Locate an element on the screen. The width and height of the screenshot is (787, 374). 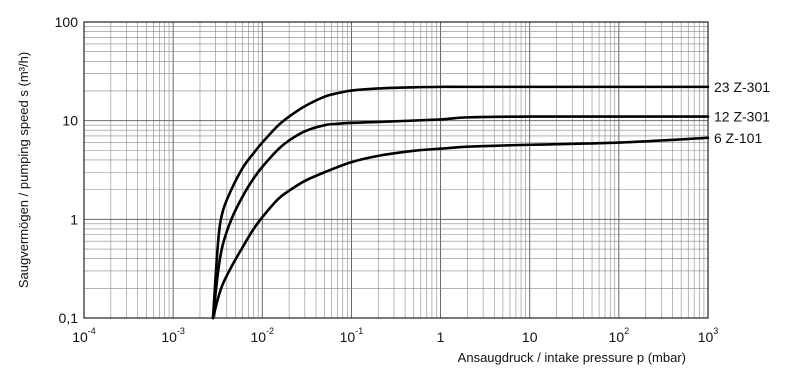
x-tick-label: 10² is located at coordinates (619, 335).